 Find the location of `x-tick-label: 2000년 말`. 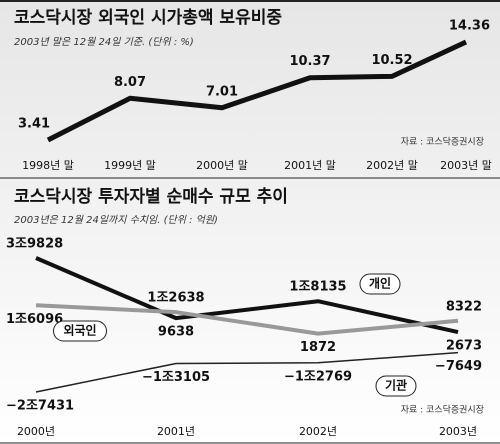

x-tick-label: 2000년 말 is located at coordinates (222, 165).